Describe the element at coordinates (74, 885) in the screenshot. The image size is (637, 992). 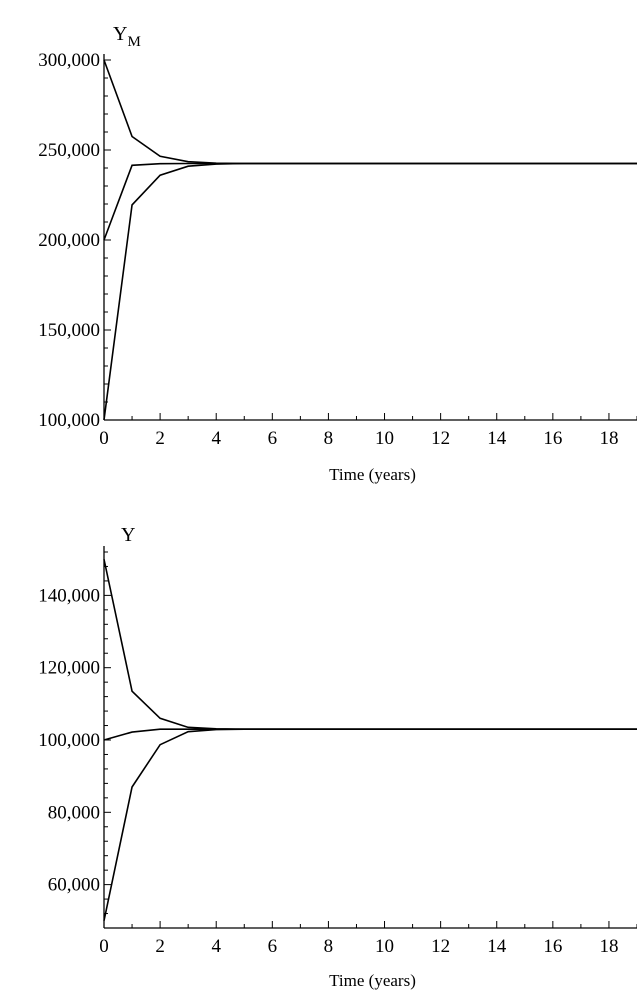
I see `y-tick-label: 60,000` at that location.